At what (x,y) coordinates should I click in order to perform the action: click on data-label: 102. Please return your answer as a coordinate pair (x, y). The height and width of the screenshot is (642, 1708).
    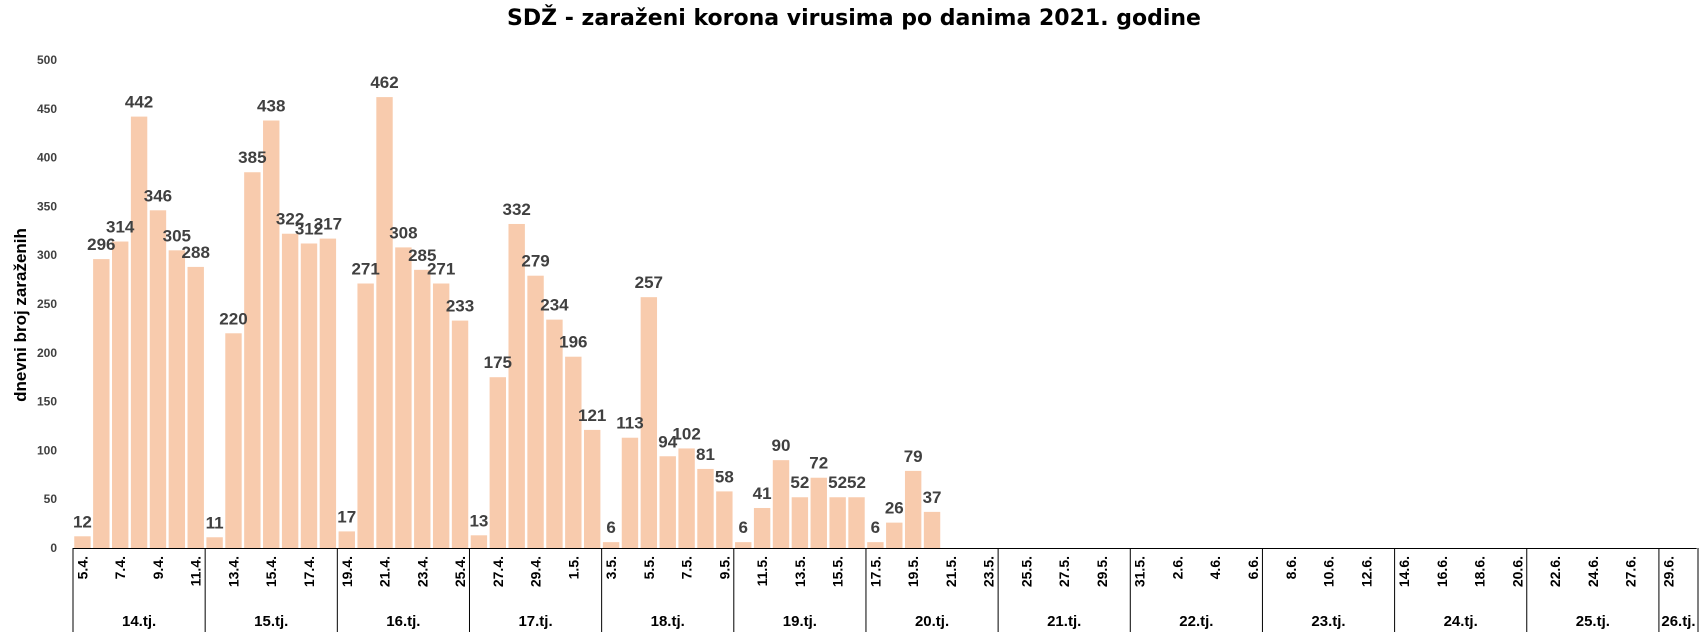
    Looking at the image, I should click on (686, 433).